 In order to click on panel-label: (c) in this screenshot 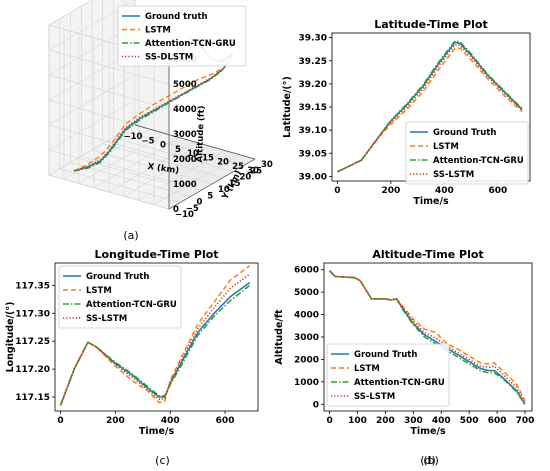, I will do `click(162, 460)`.